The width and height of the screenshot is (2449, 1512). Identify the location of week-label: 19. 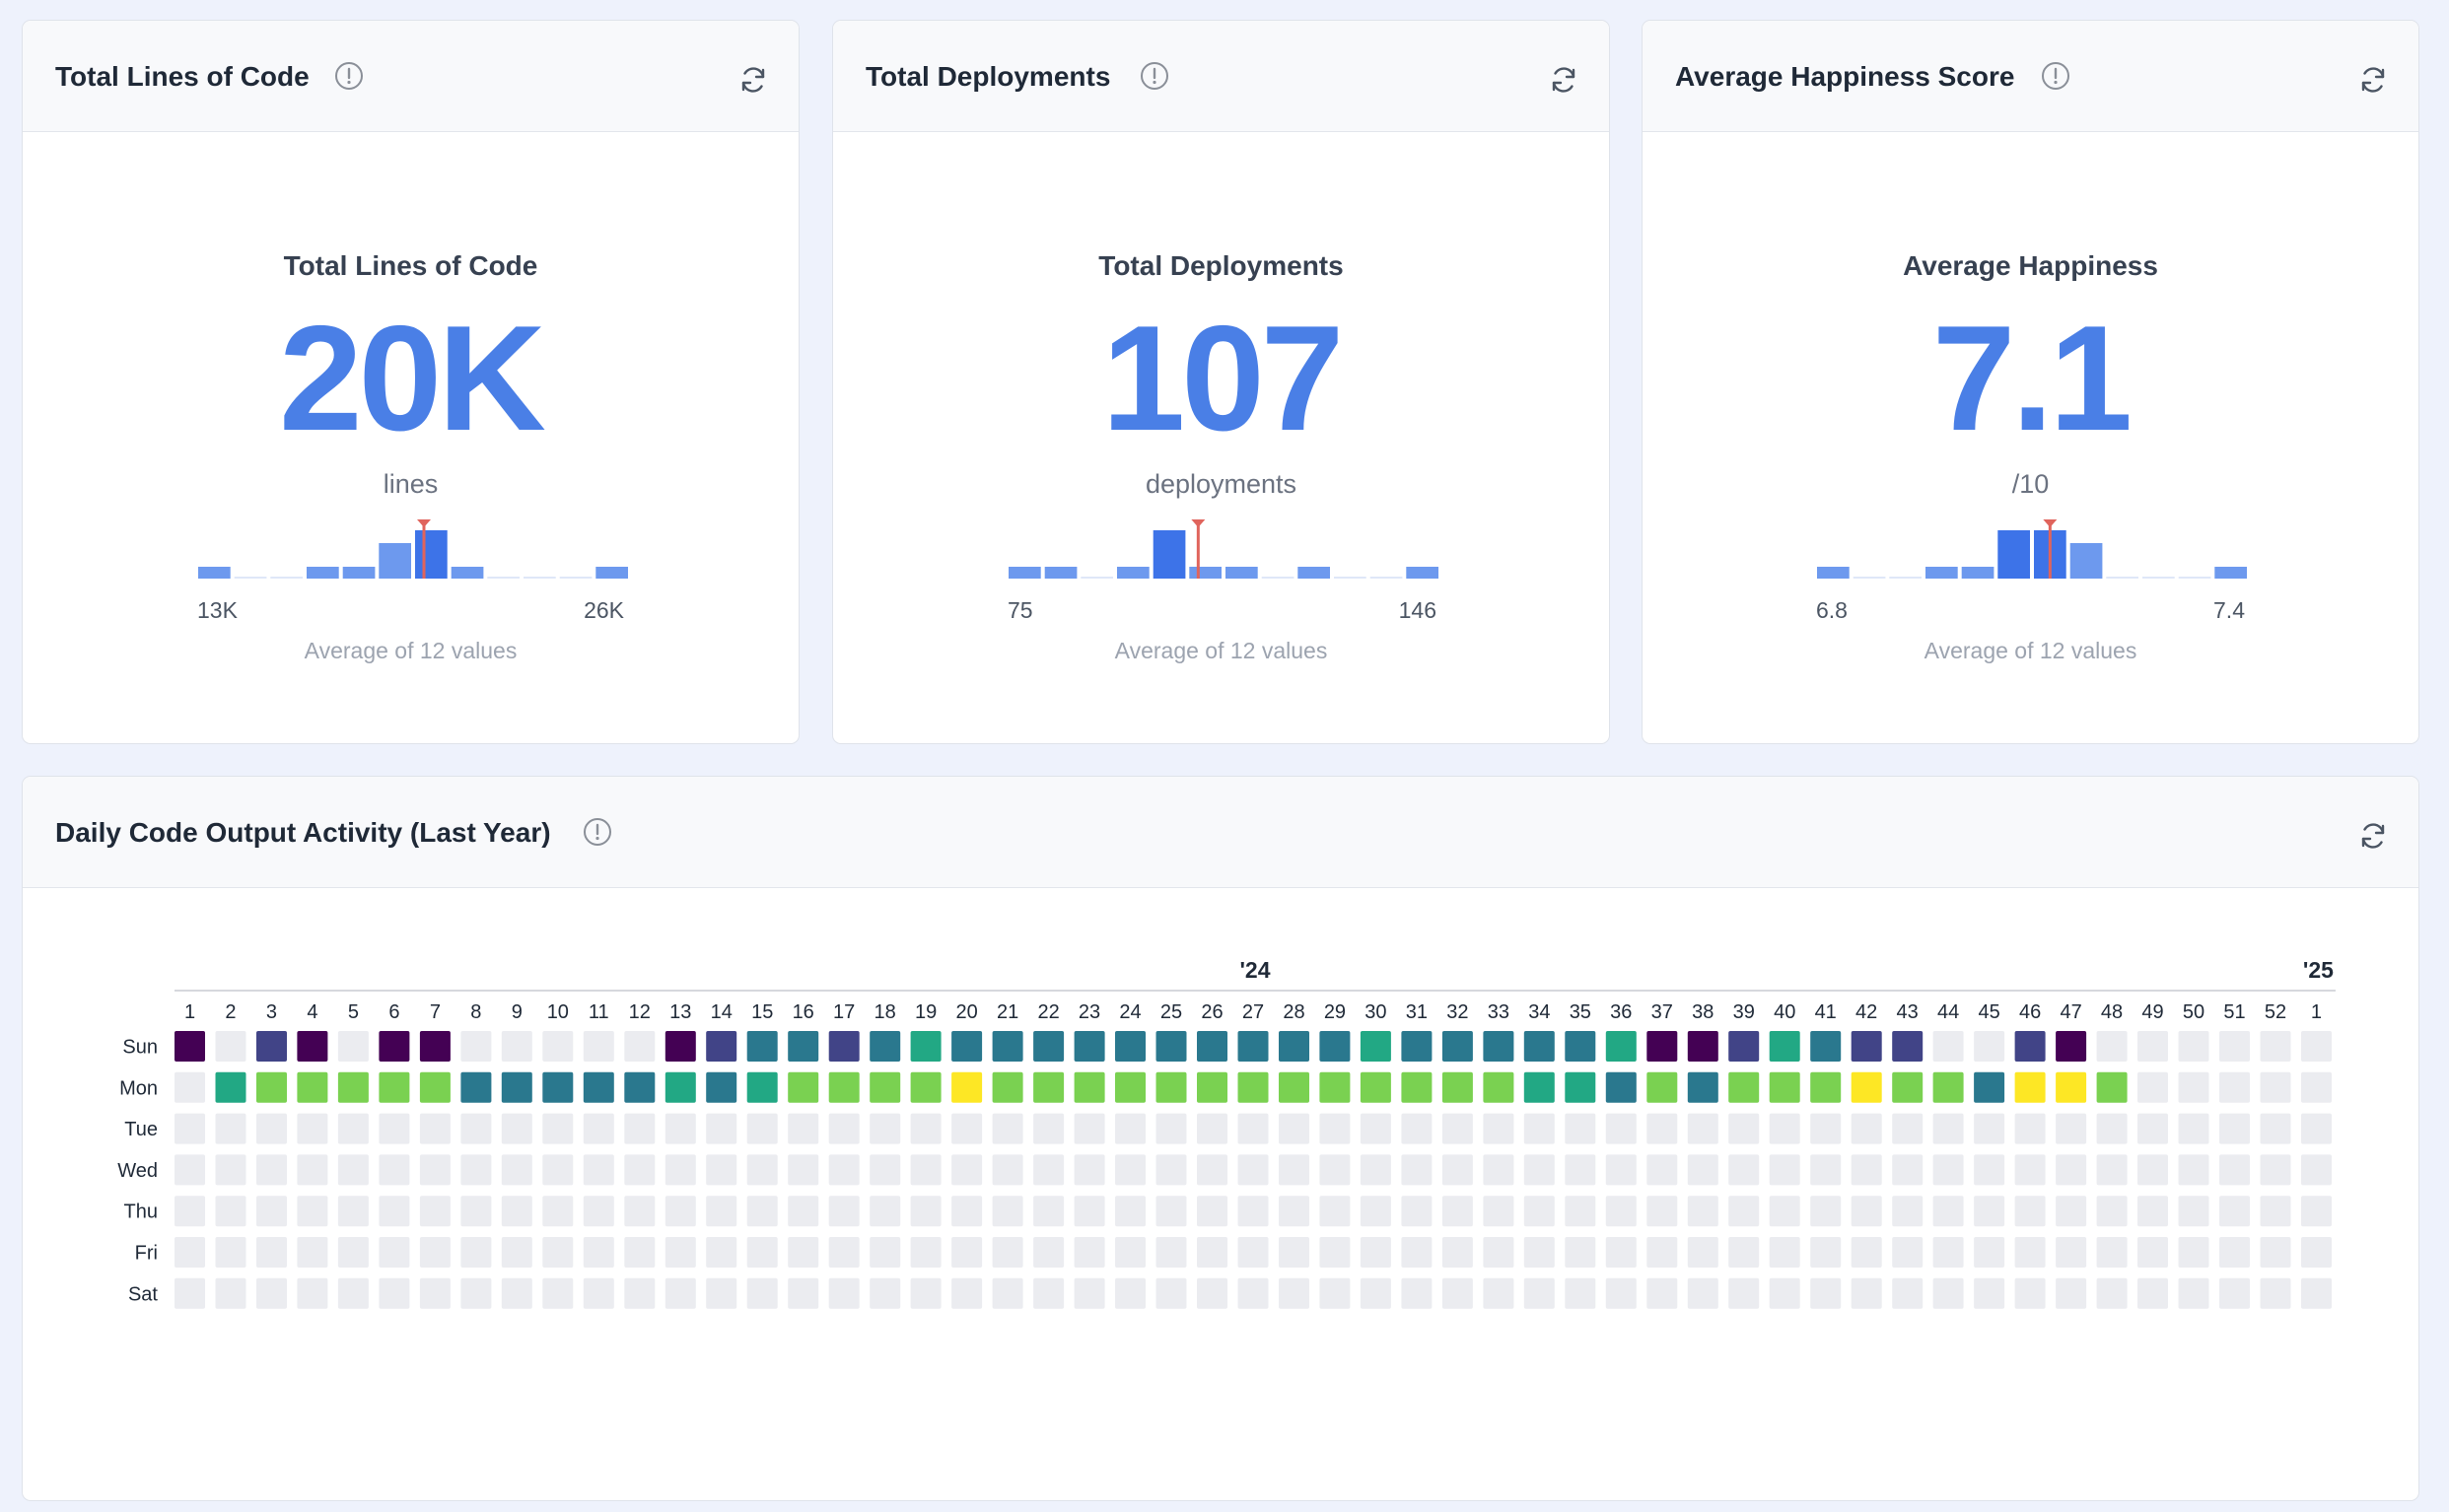
(926, 1012).